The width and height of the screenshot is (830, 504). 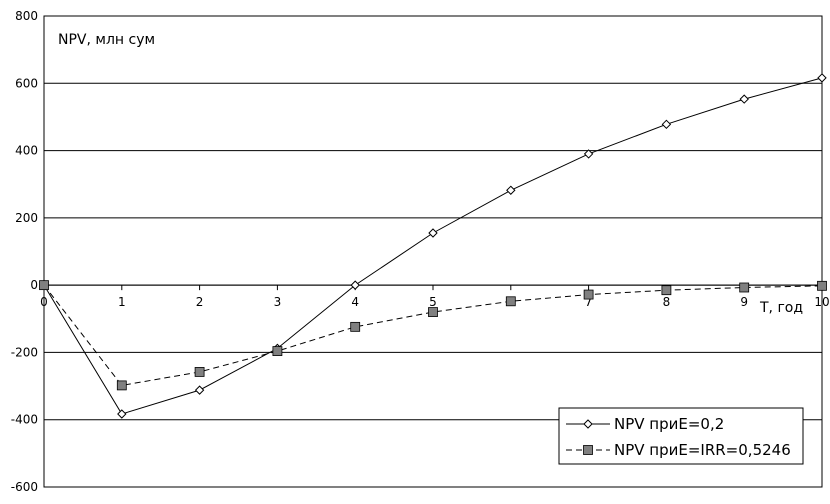 I want to click on x-tick-label: 0, so click(x=44, y=302).